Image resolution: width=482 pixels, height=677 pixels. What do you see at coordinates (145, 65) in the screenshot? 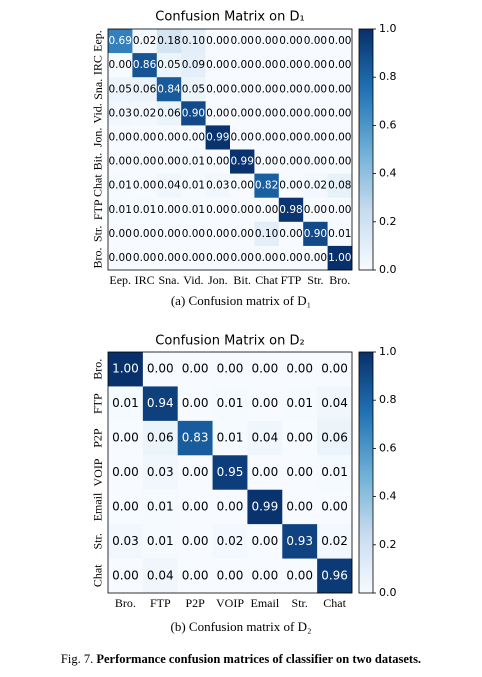
I see `cell-label: 0.86` at bounding box center [145, 65].